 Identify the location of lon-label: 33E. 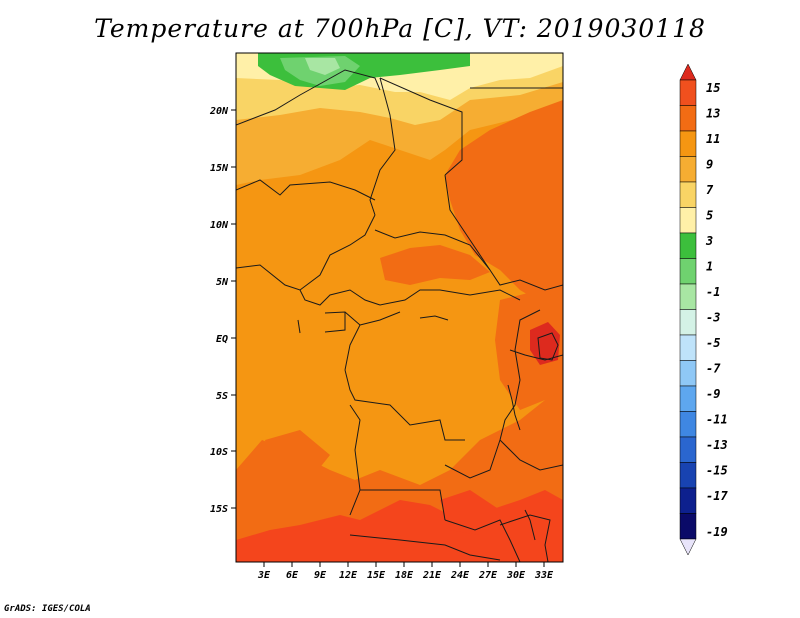
(544, 575).